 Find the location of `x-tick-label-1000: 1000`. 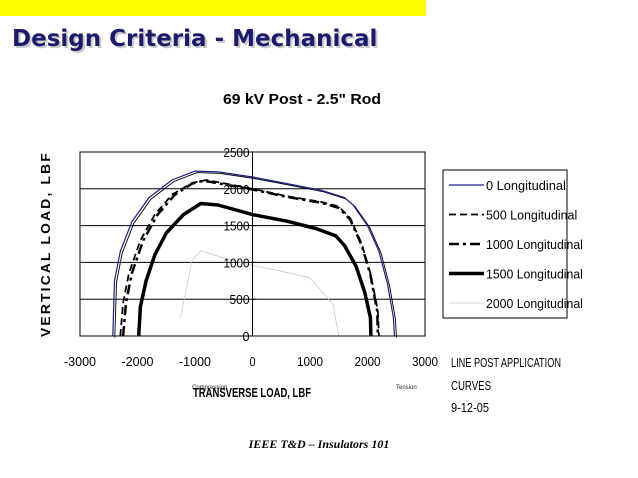

x-tick-label-1000: 1000 is located at coordinates (310, 361).